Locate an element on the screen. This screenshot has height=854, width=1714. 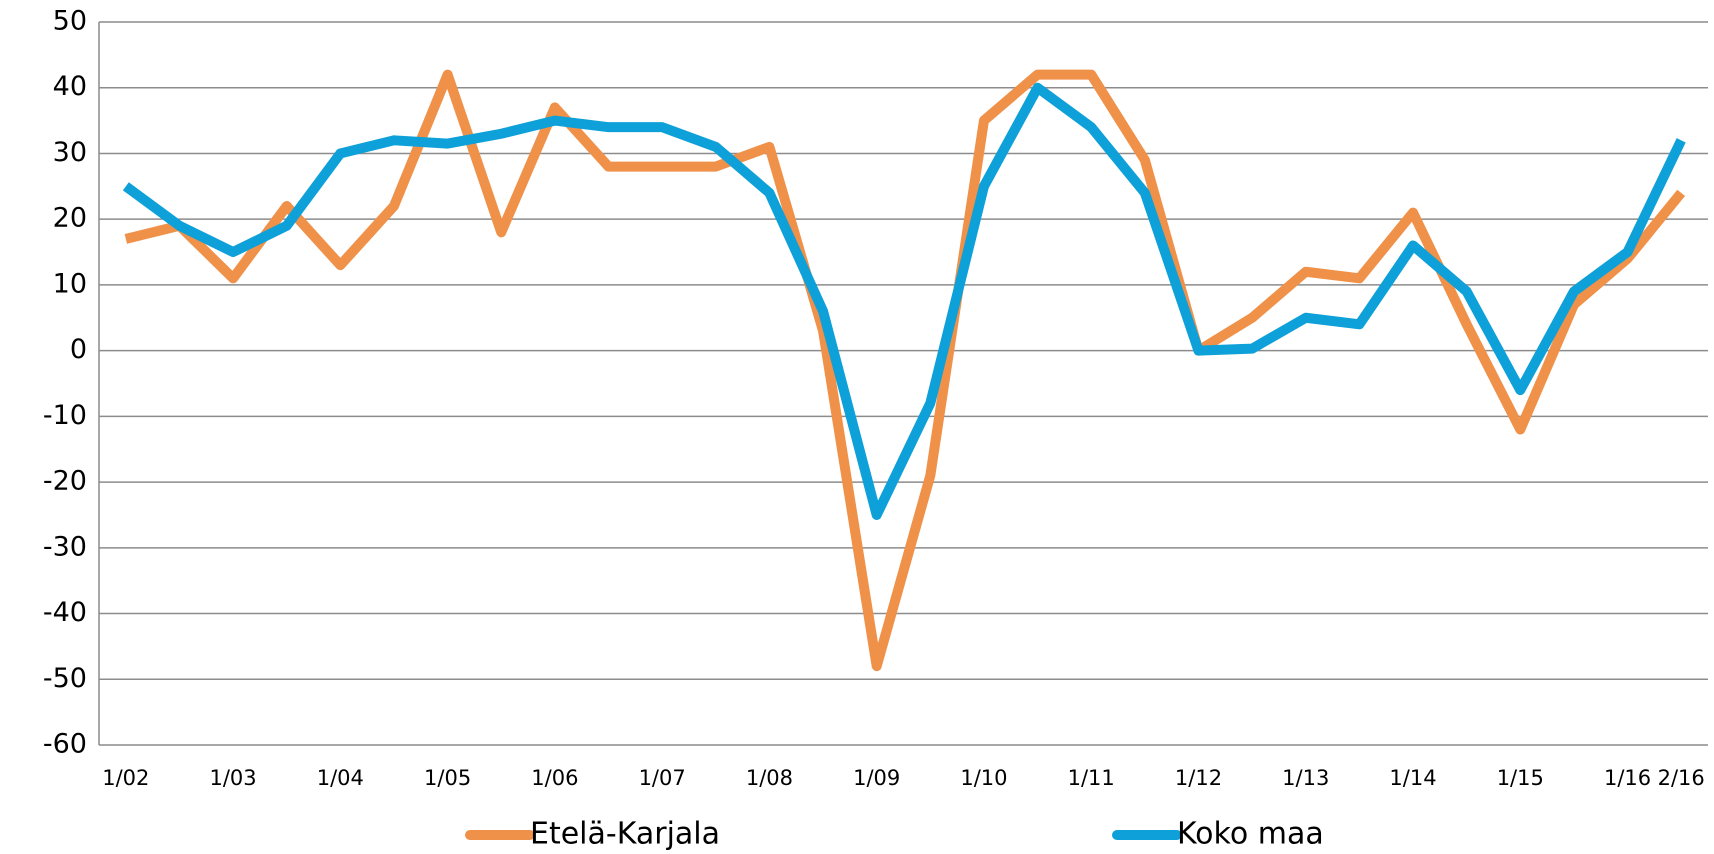
x-tick-label: 1/12 is located at coordinates (1198, 778).